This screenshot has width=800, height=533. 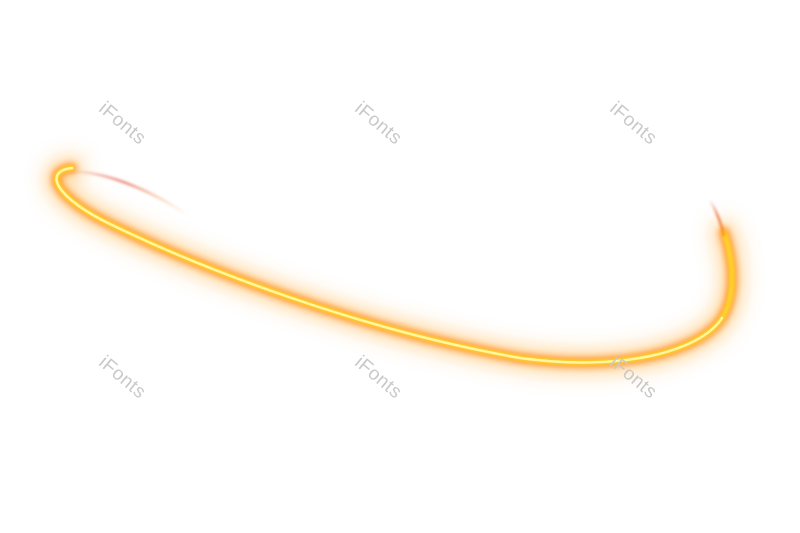 I want to click on streak-right-tail, so click(x=717, y=218).